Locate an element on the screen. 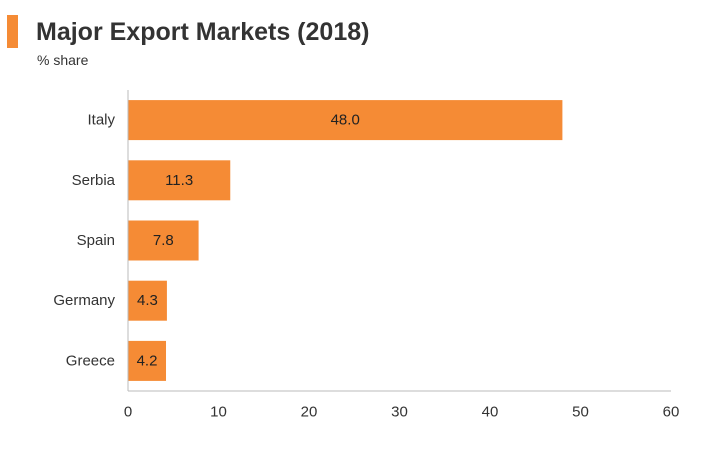 Image resolution: width=709 pixels, height=453 pixels. data-label-serbia: 11.3 is located at coordinates (179, 180).